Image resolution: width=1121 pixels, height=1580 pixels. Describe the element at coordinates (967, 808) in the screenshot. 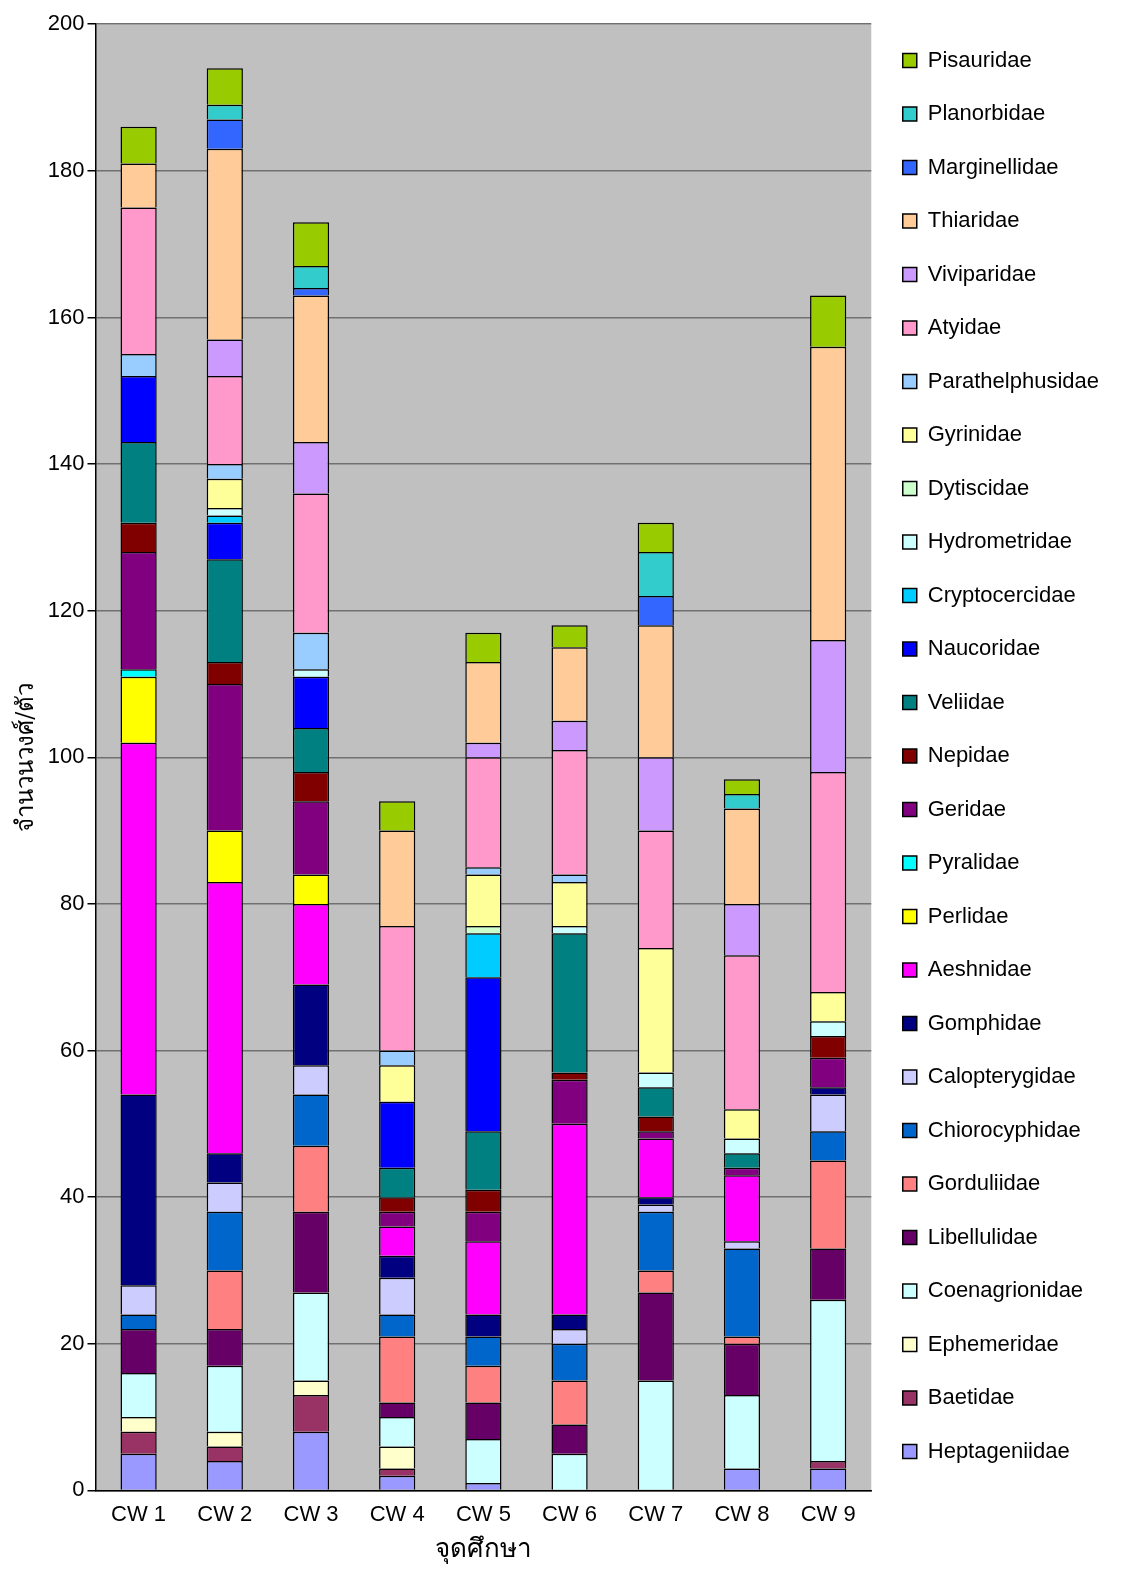

I see `legend-label: Geridae` at that location.